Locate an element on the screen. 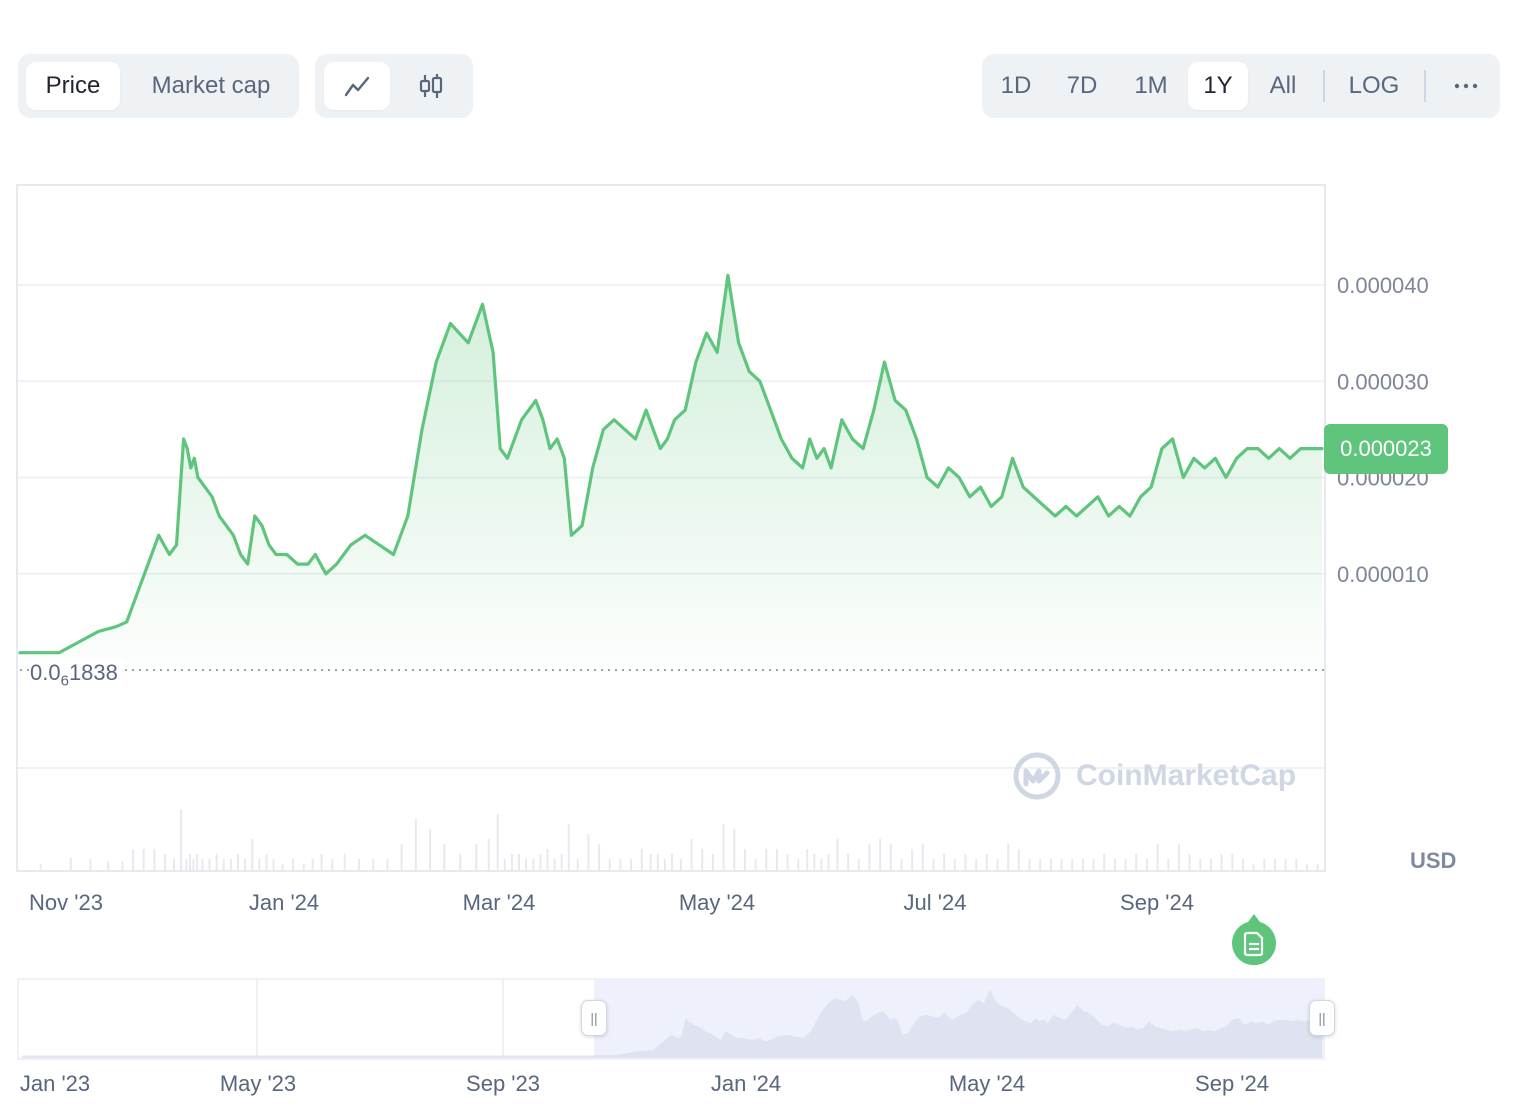  line-chart-icon is located at coordinates (357, 86).